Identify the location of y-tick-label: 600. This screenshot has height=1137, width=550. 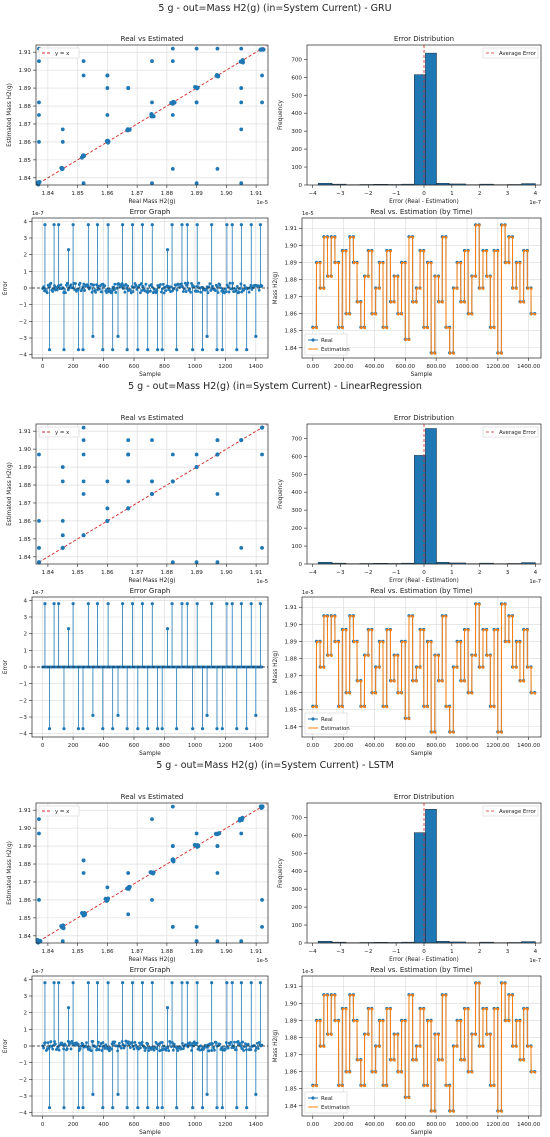
(296, 836).